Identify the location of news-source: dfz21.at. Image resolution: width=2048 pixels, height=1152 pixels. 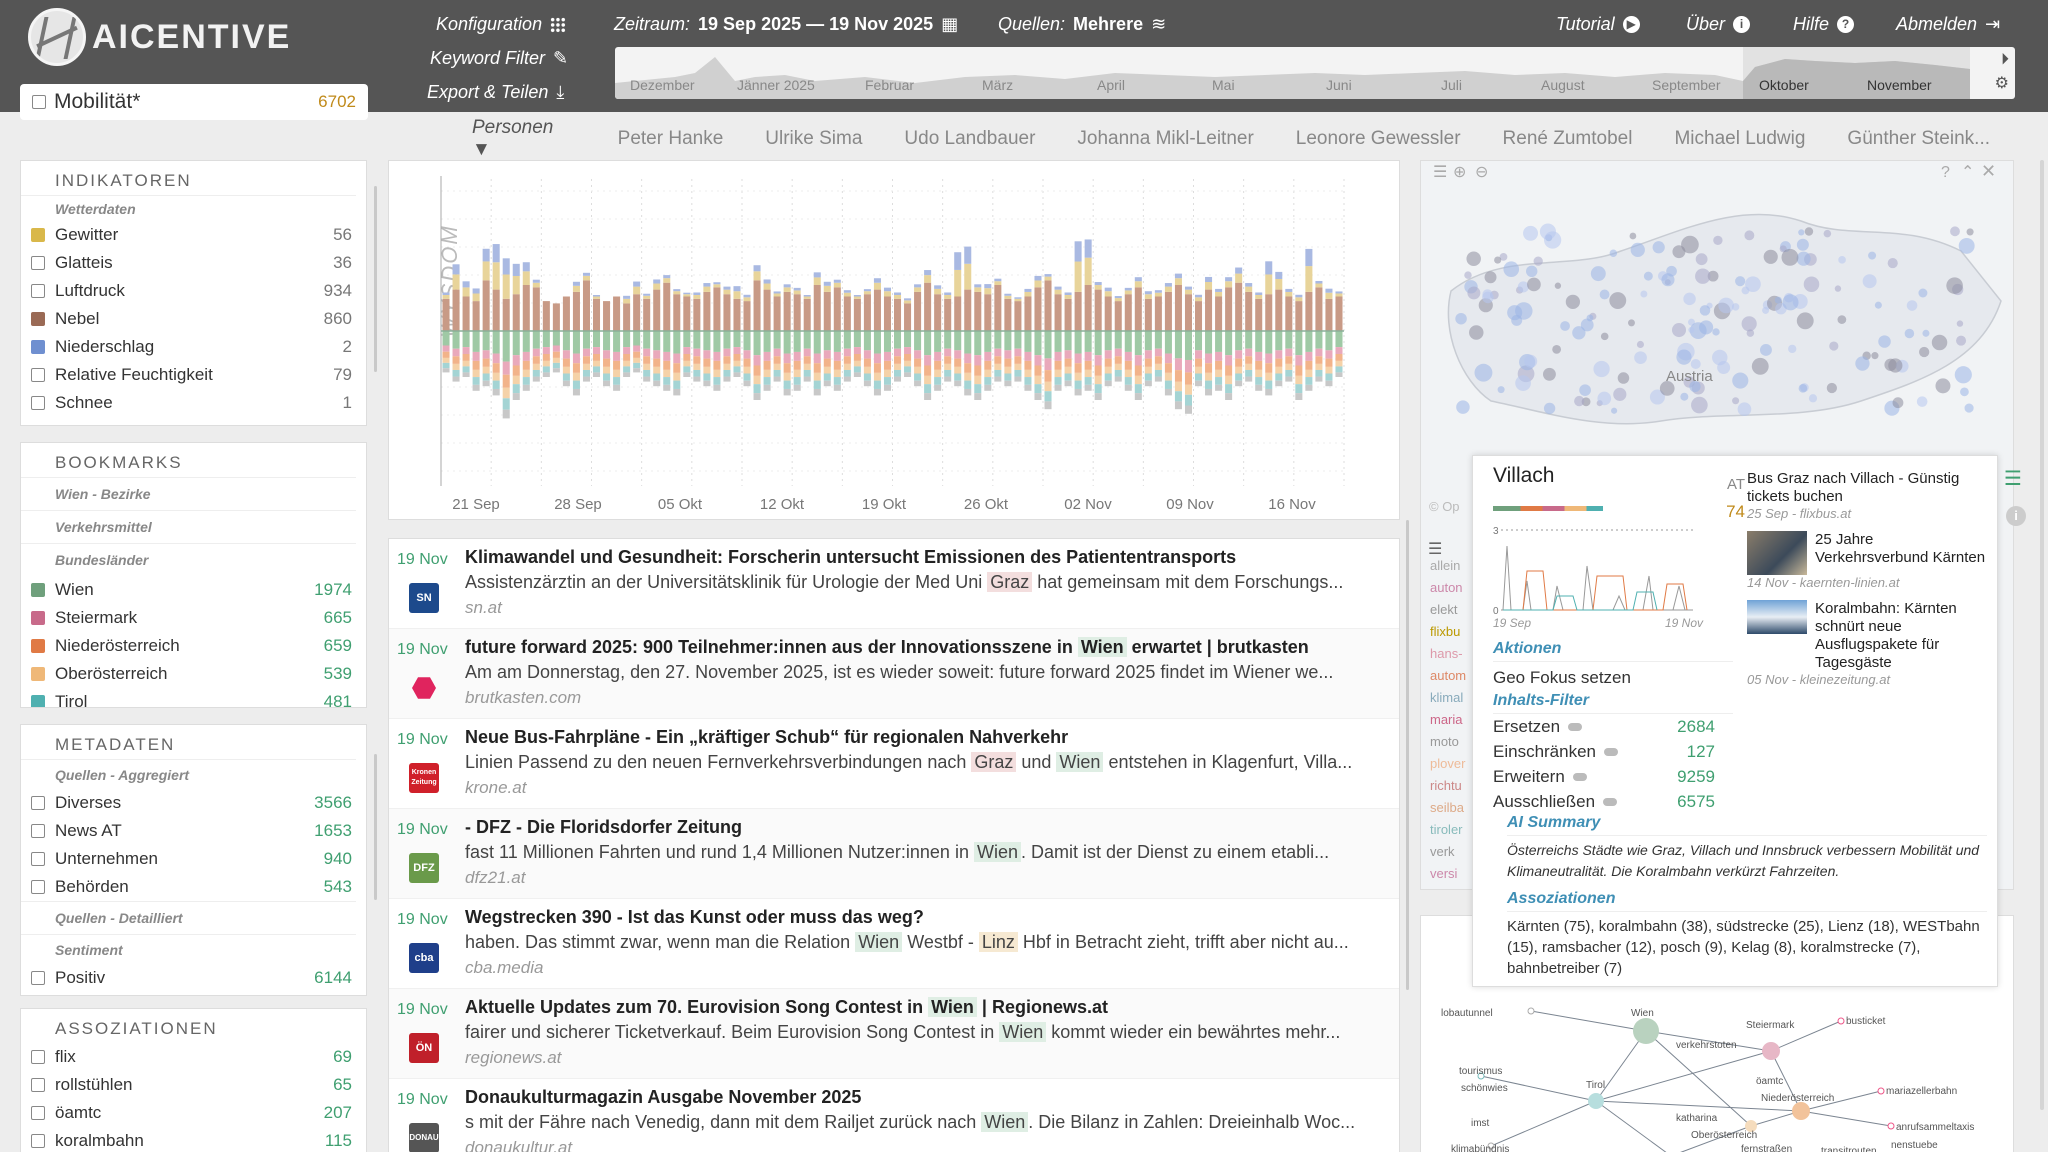
(495, 877).